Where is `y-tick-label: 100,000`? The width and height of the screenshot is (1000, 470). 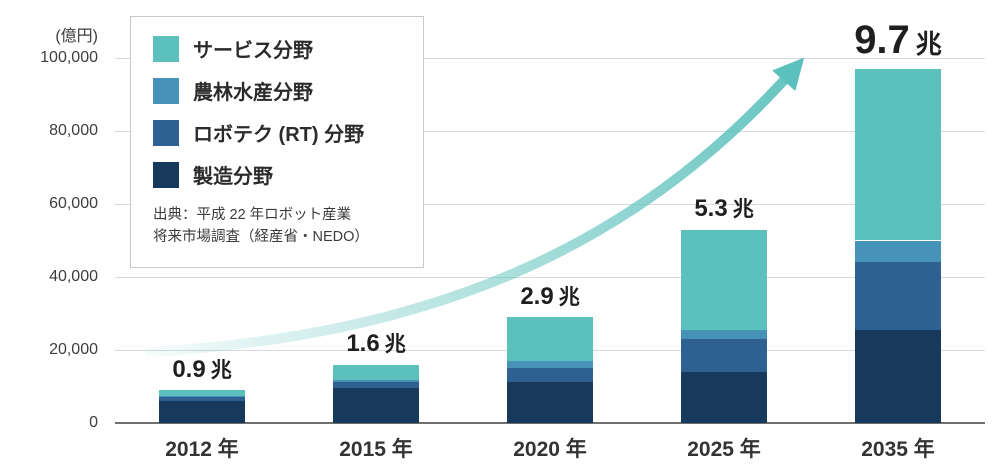 y-tick-label: 100,000 is located at coordinates (69, 57).